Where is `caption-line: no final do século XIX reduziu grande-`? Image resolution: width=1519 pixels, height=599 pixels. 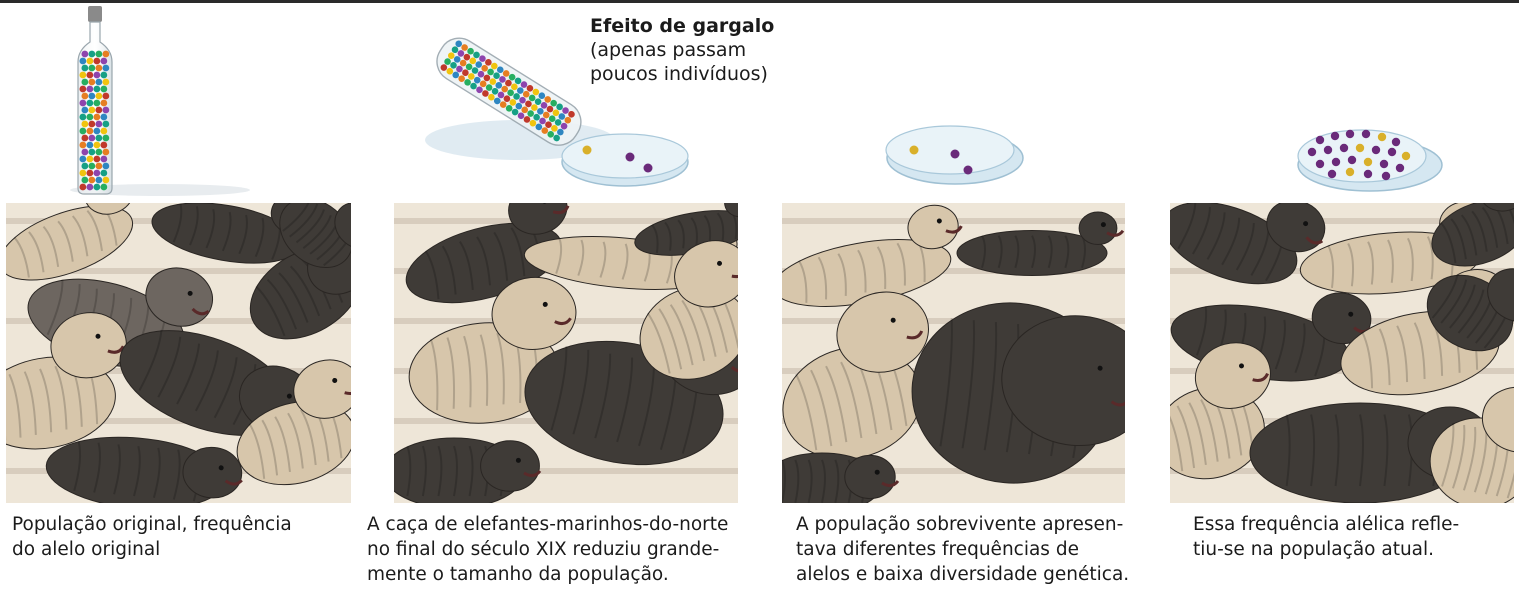
caption-line: no final do século XIX reduziu grande- is located at coordinates (543, 549).